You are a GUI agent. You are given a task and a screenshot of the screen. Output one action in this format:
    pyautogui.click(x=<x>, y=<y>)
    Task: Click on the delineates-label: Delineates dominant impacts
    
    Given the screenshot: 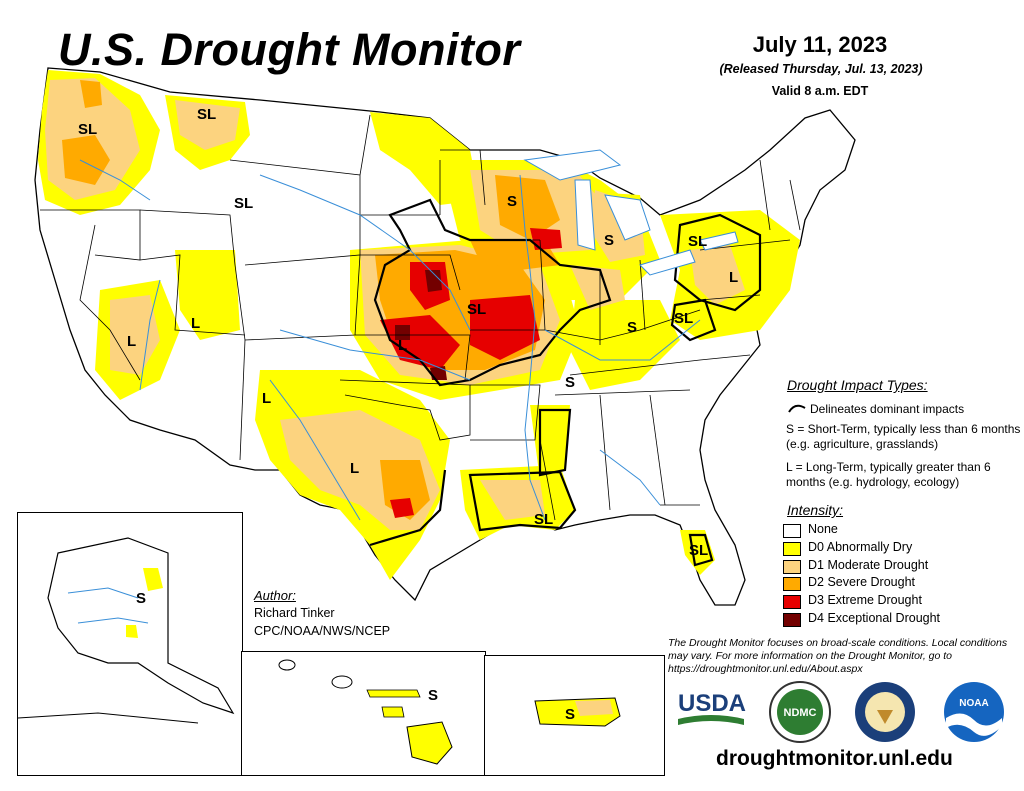 What is the action you would take?
    pyautogui.click(x=887, y=409)
    